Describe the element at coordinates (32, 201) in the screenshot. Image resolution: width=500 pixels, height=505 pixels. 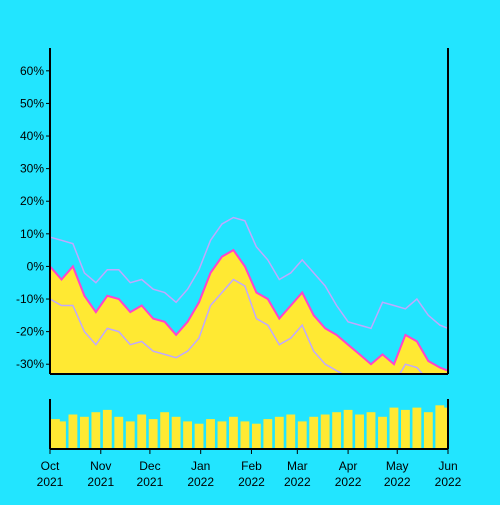
I see `y-tick-label: 20%` at that location.